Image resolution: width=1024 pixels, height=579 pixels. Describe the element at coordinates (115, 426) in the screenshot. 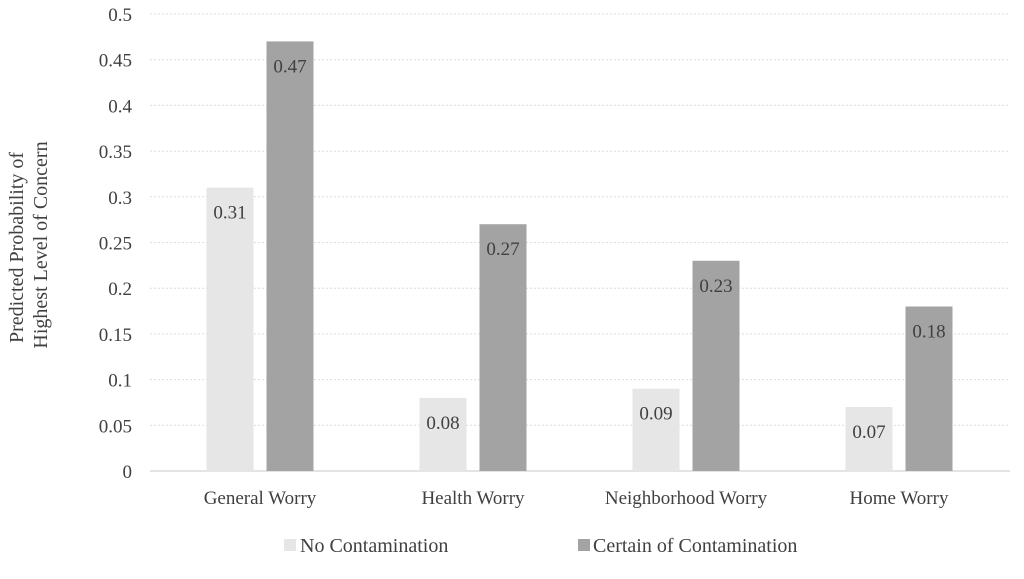

I see `y-tick-label: 0.05` at that location.